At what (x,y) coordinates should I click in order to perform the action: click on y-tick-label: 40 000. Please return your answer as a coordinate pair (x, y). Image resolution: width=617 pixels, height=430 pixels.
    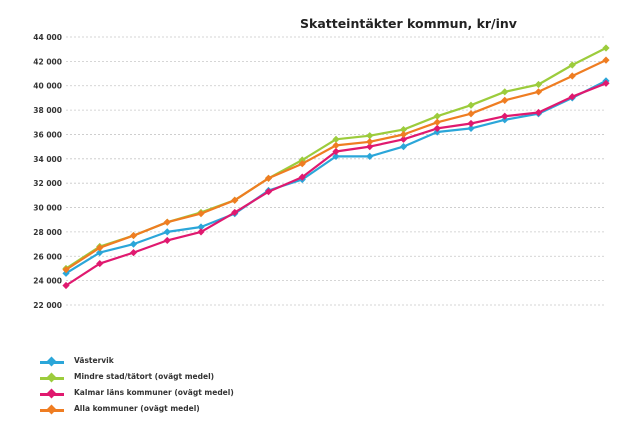
    Looking at the image, I should click on (47, 86).